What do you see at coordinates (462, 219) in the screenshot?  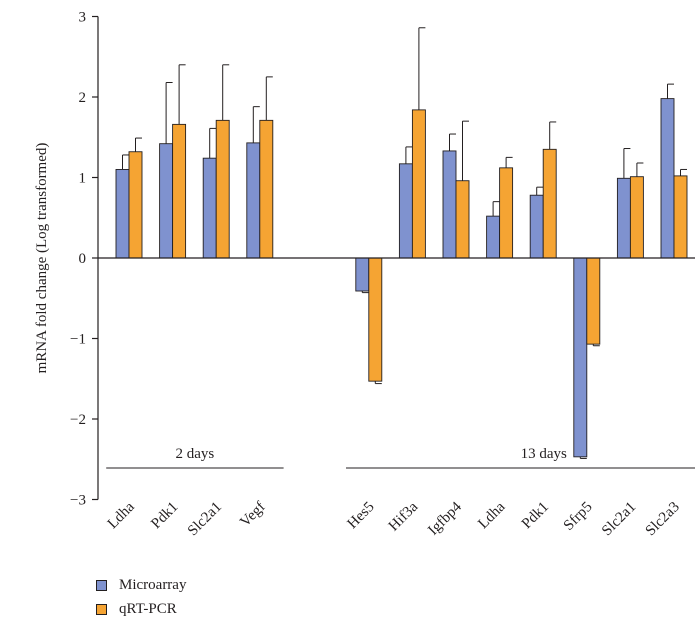 I see `bar-qrtpcr-igfbp4` at bounding box center [462, 219].